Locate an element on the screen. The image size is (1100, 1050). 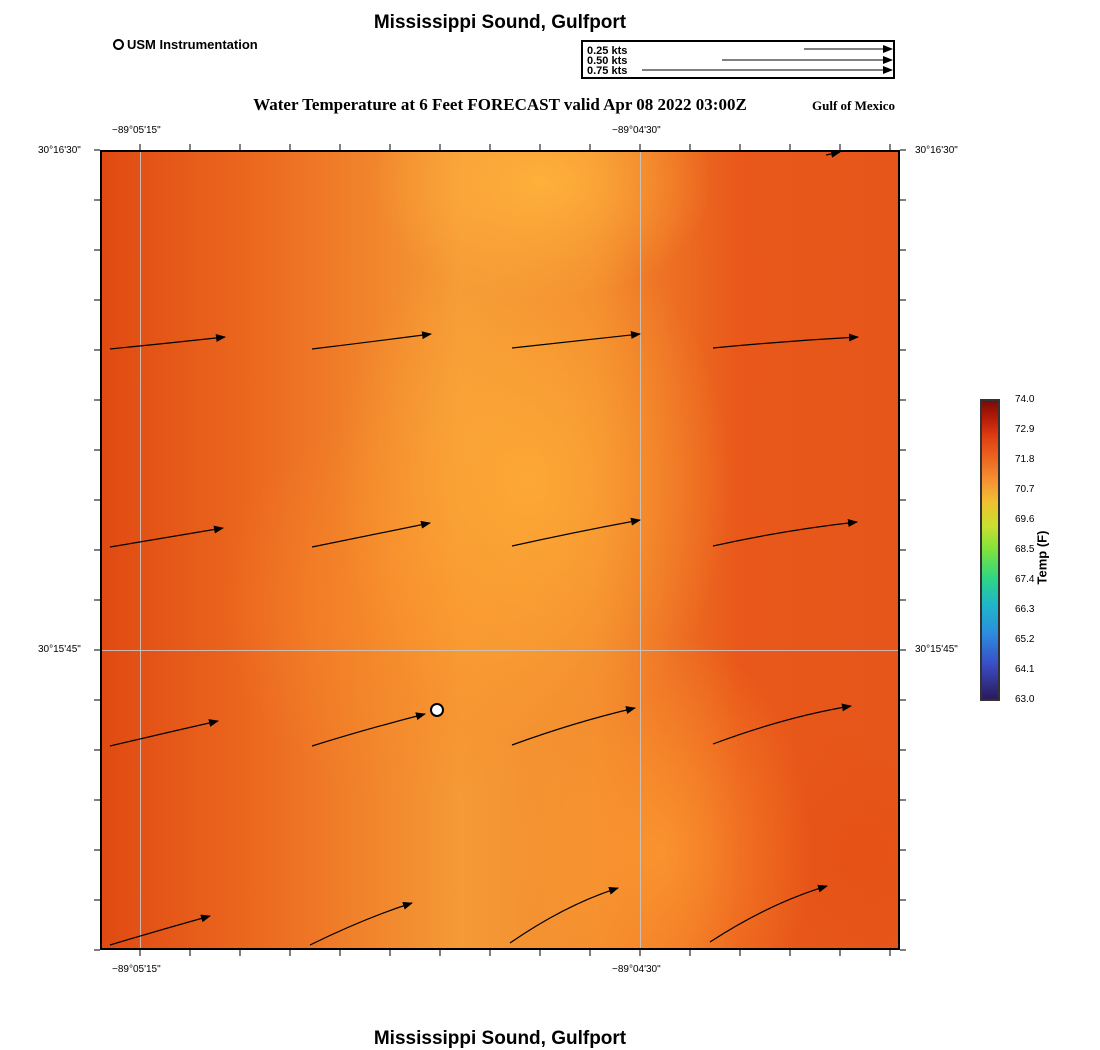
lat-label-right-2: 30°15'45" is located at coordinates (936, 649).